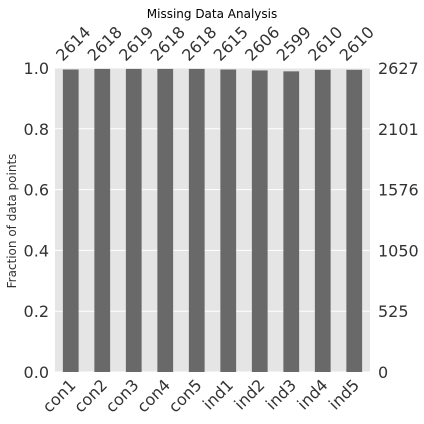 The width and height of the screenshot is (424, 424). Describe the element at coordinates (398, 68) in the screenshot. I see `right-tick-label: 2627` at that location.